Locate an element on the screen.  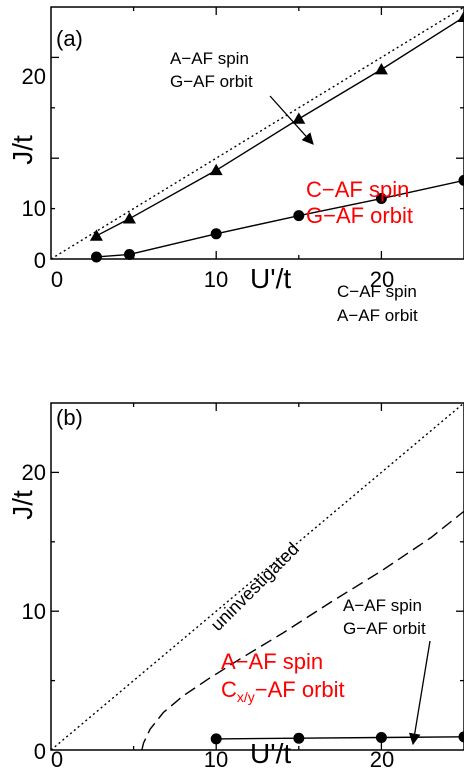
annotation-line: Cx/y−AF orbit is located at coordinates (283, 691).